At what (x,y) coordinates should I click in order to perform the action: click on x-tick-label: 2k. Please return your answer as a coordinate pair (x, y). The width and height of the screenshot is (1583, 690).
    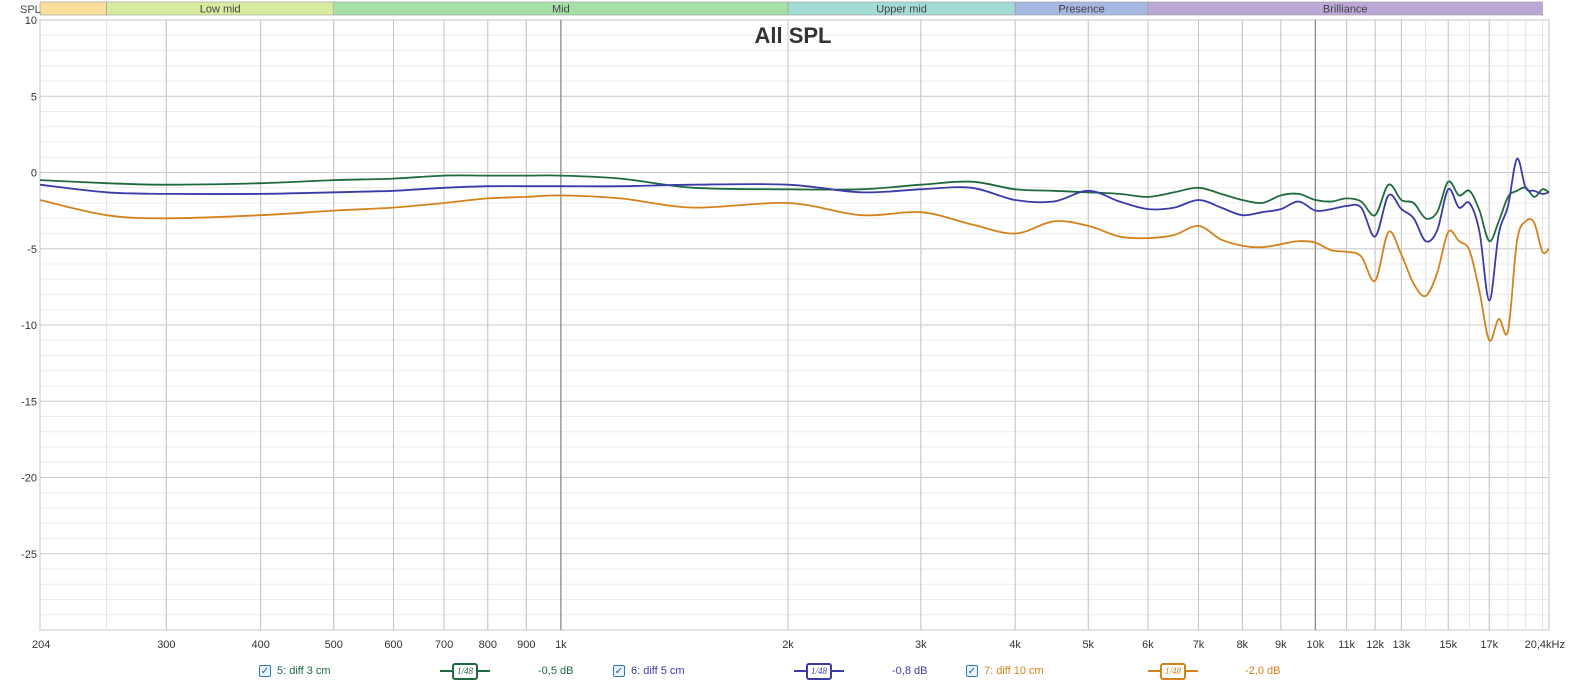
    Looking at the image, I should click on (788, 645).